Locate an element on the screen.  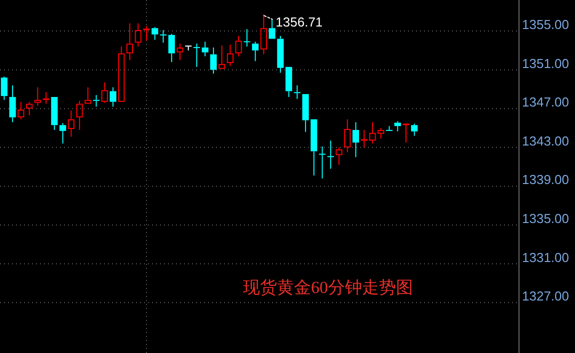
y-tick-label: 1327.00 is located at coordinates (545, 296).